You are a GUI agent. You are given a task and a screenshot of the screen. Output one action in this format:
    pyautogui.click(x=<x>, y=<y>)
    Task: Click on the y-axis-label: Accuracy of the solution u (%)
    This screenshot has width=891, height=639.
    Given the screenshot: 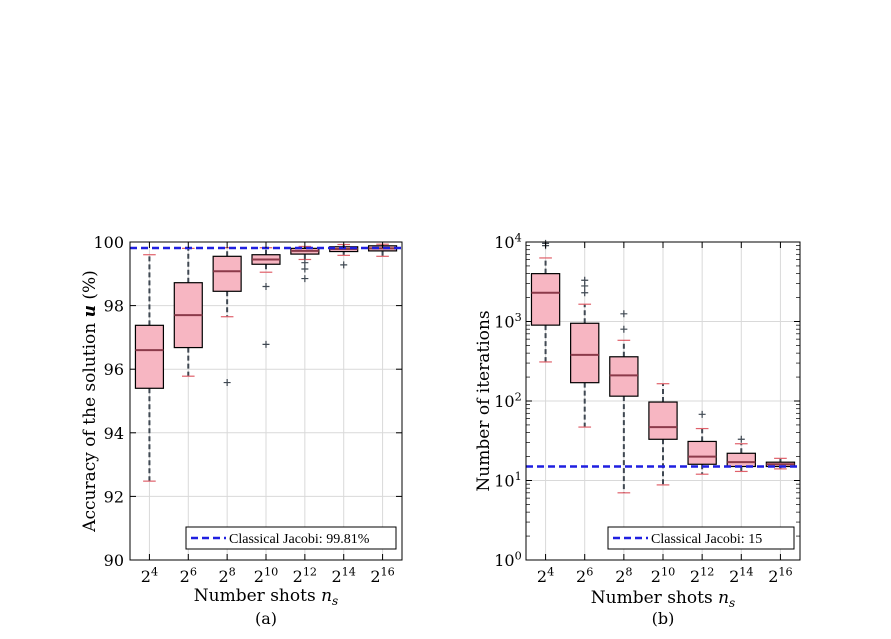 What is the action you would take?
    pyautogui.click(x=90, y=401)
    